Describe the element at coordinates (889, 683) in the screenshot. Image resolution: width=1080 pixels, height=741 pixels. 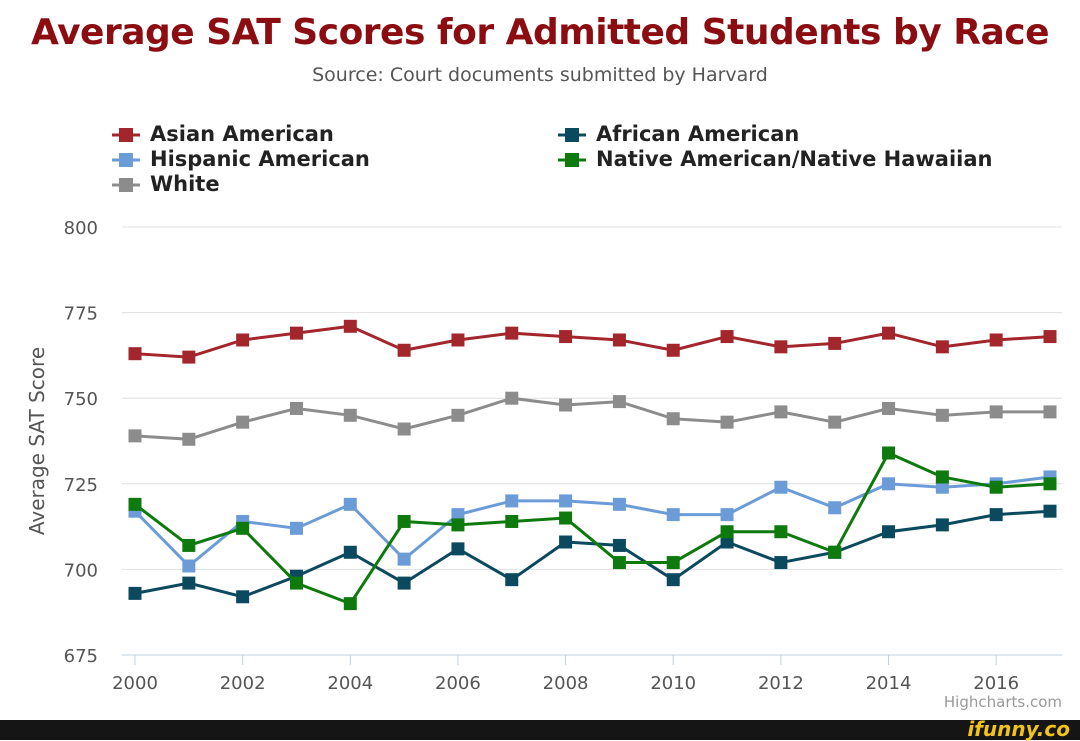
I see `x-tick-label: 2014` at that location.